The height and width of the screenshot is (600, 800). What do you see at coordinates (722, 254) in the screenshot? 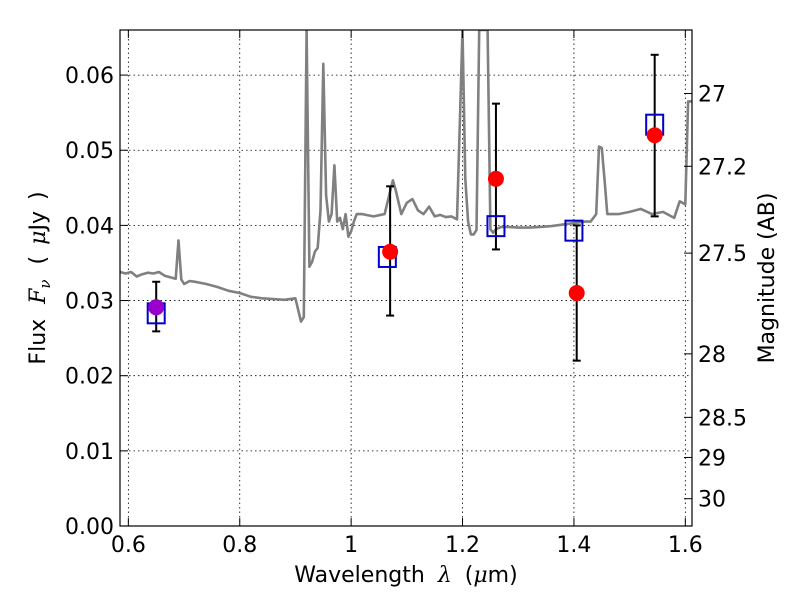
I see `magnitude-tick-label: 27.5` at bounding box center [722, 254].